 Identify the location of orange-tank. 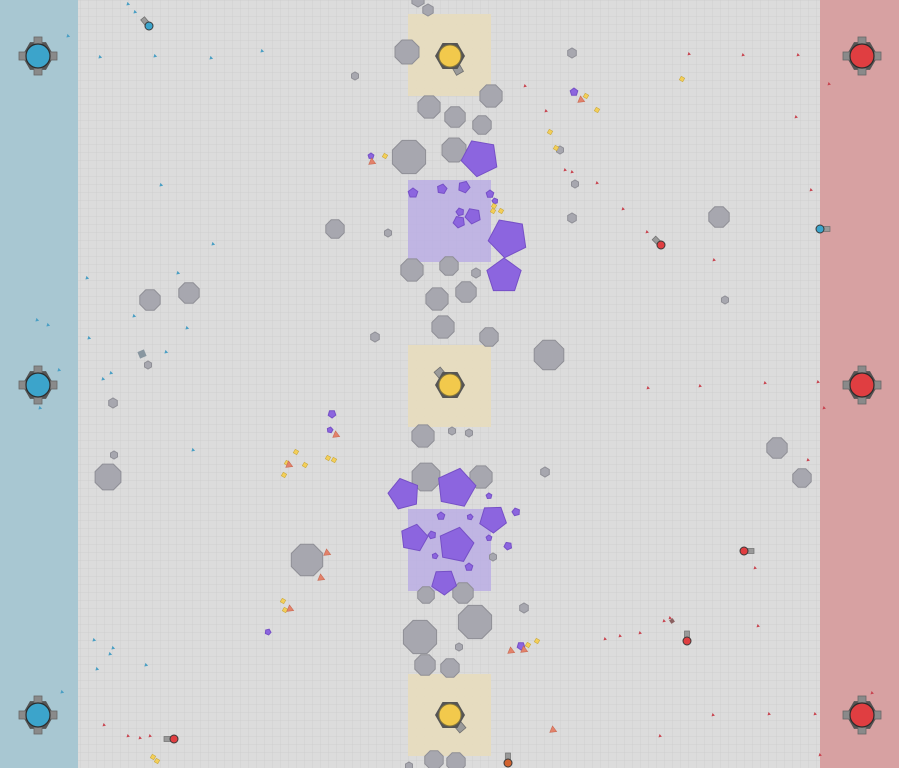
(508, 760).